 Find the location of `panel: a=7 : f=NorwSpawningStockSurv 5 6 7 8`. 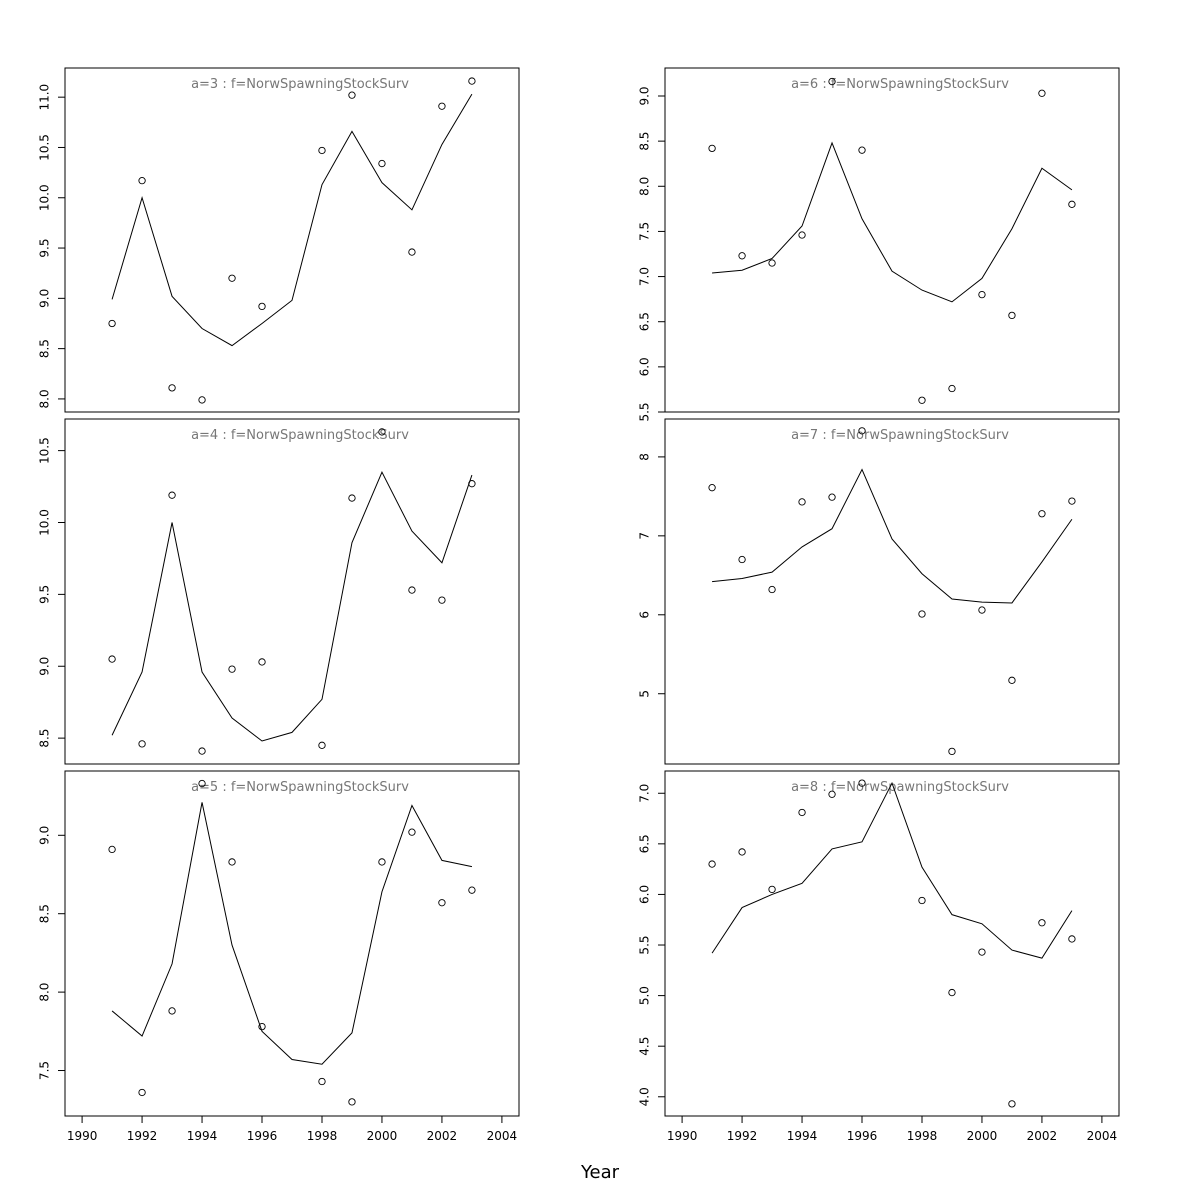

panel: a=7 : f=NorwSpawningStockSurv 5 6 7 8 is located at coordinates (879, 591).